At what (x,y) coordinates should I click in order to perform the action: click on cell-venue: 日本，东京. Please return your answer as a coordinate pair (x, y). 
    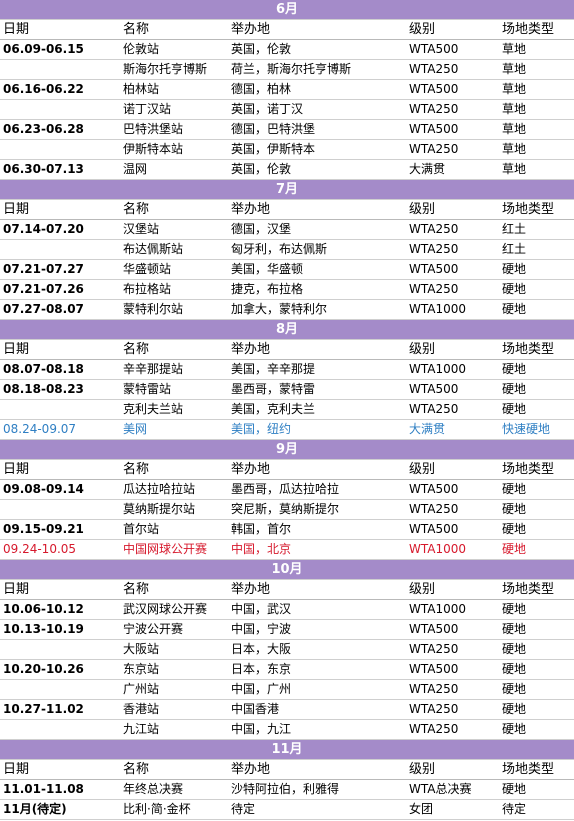
    Looking at the image, I should click on (317, 669).